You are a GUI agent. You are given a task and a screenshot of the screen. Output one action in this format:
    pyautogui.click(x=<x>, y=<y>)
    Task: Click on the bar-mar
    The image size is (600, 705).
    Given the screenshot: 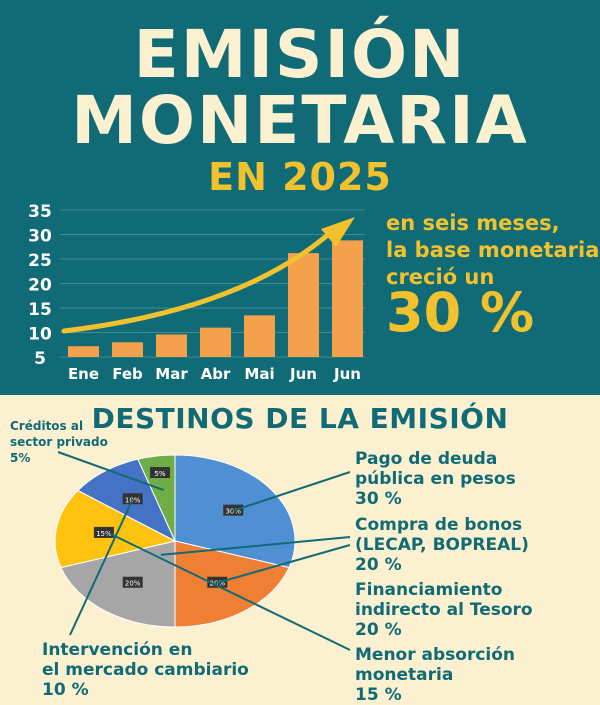 What is the action you would take?
    pyautogui.click(x=171, y=345)
    